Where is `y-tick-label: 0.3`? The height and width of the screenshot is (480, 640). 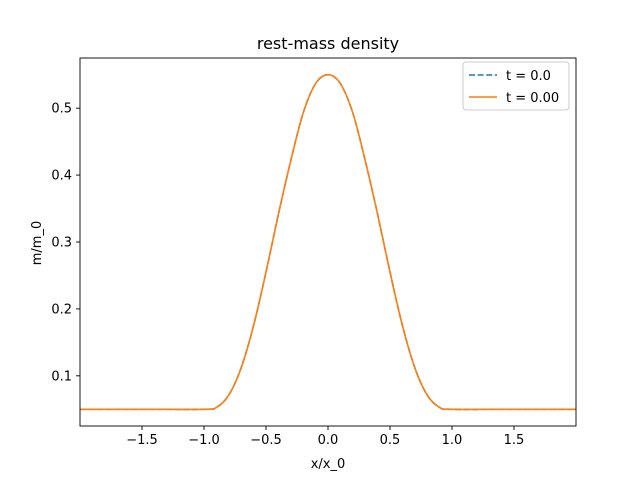
y-tick-label: 0.3 is located at coordinates (61, 243).